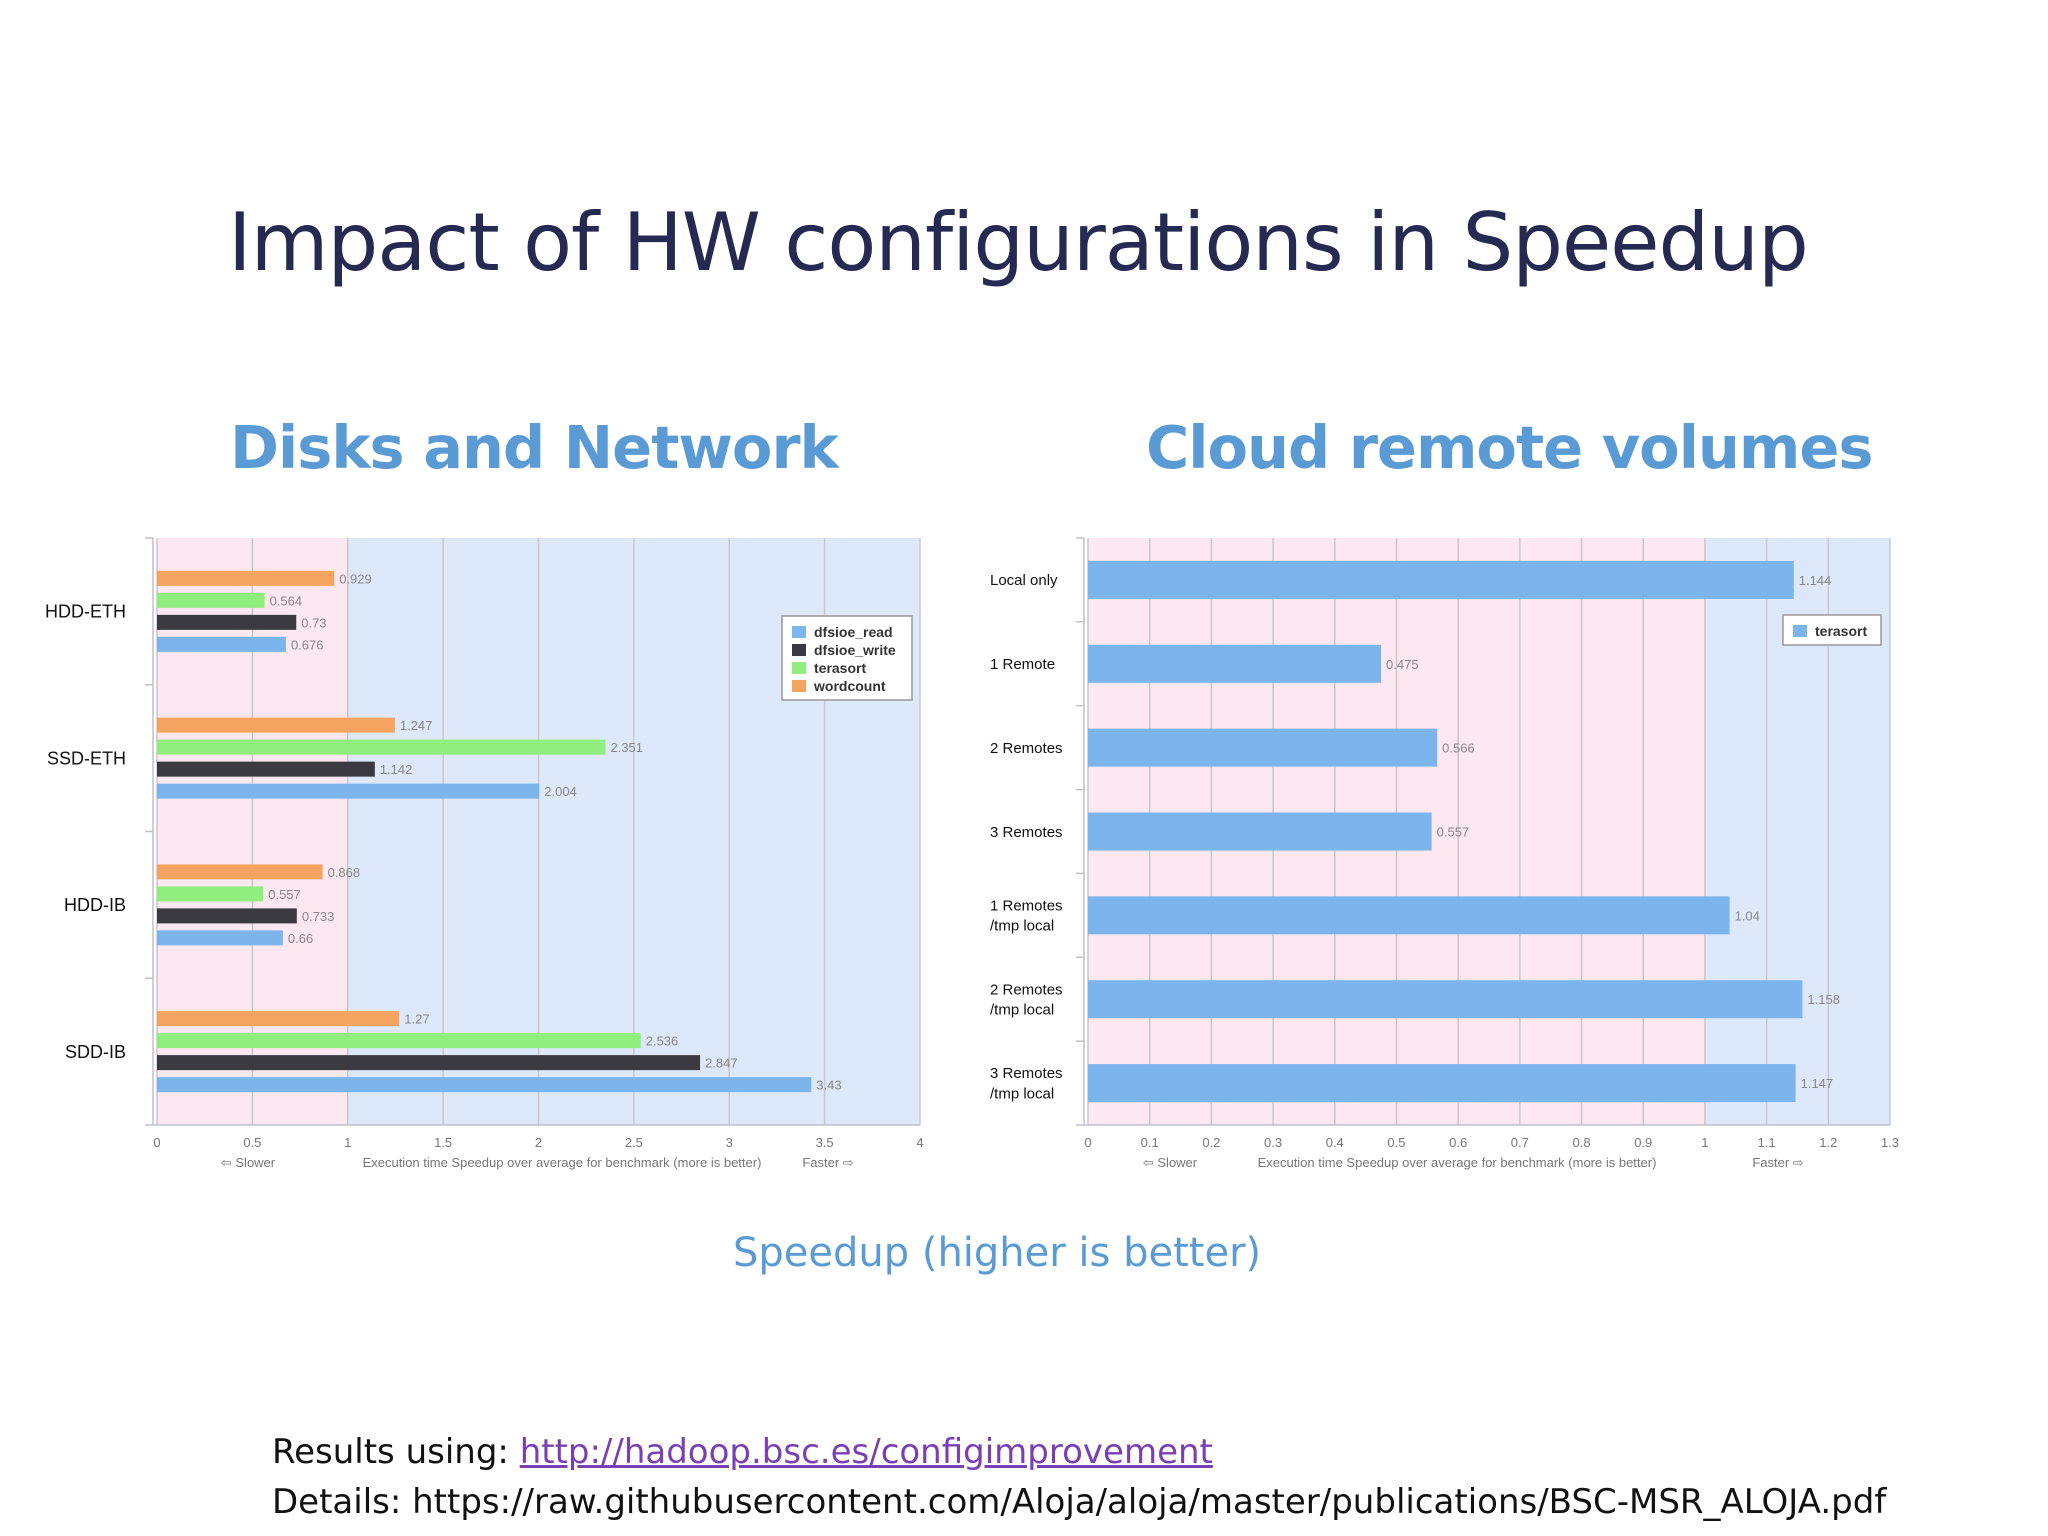 The width and height of the screenshot is (2048, 1536). I want to click on value-label: 0.66, so click(300, 938).